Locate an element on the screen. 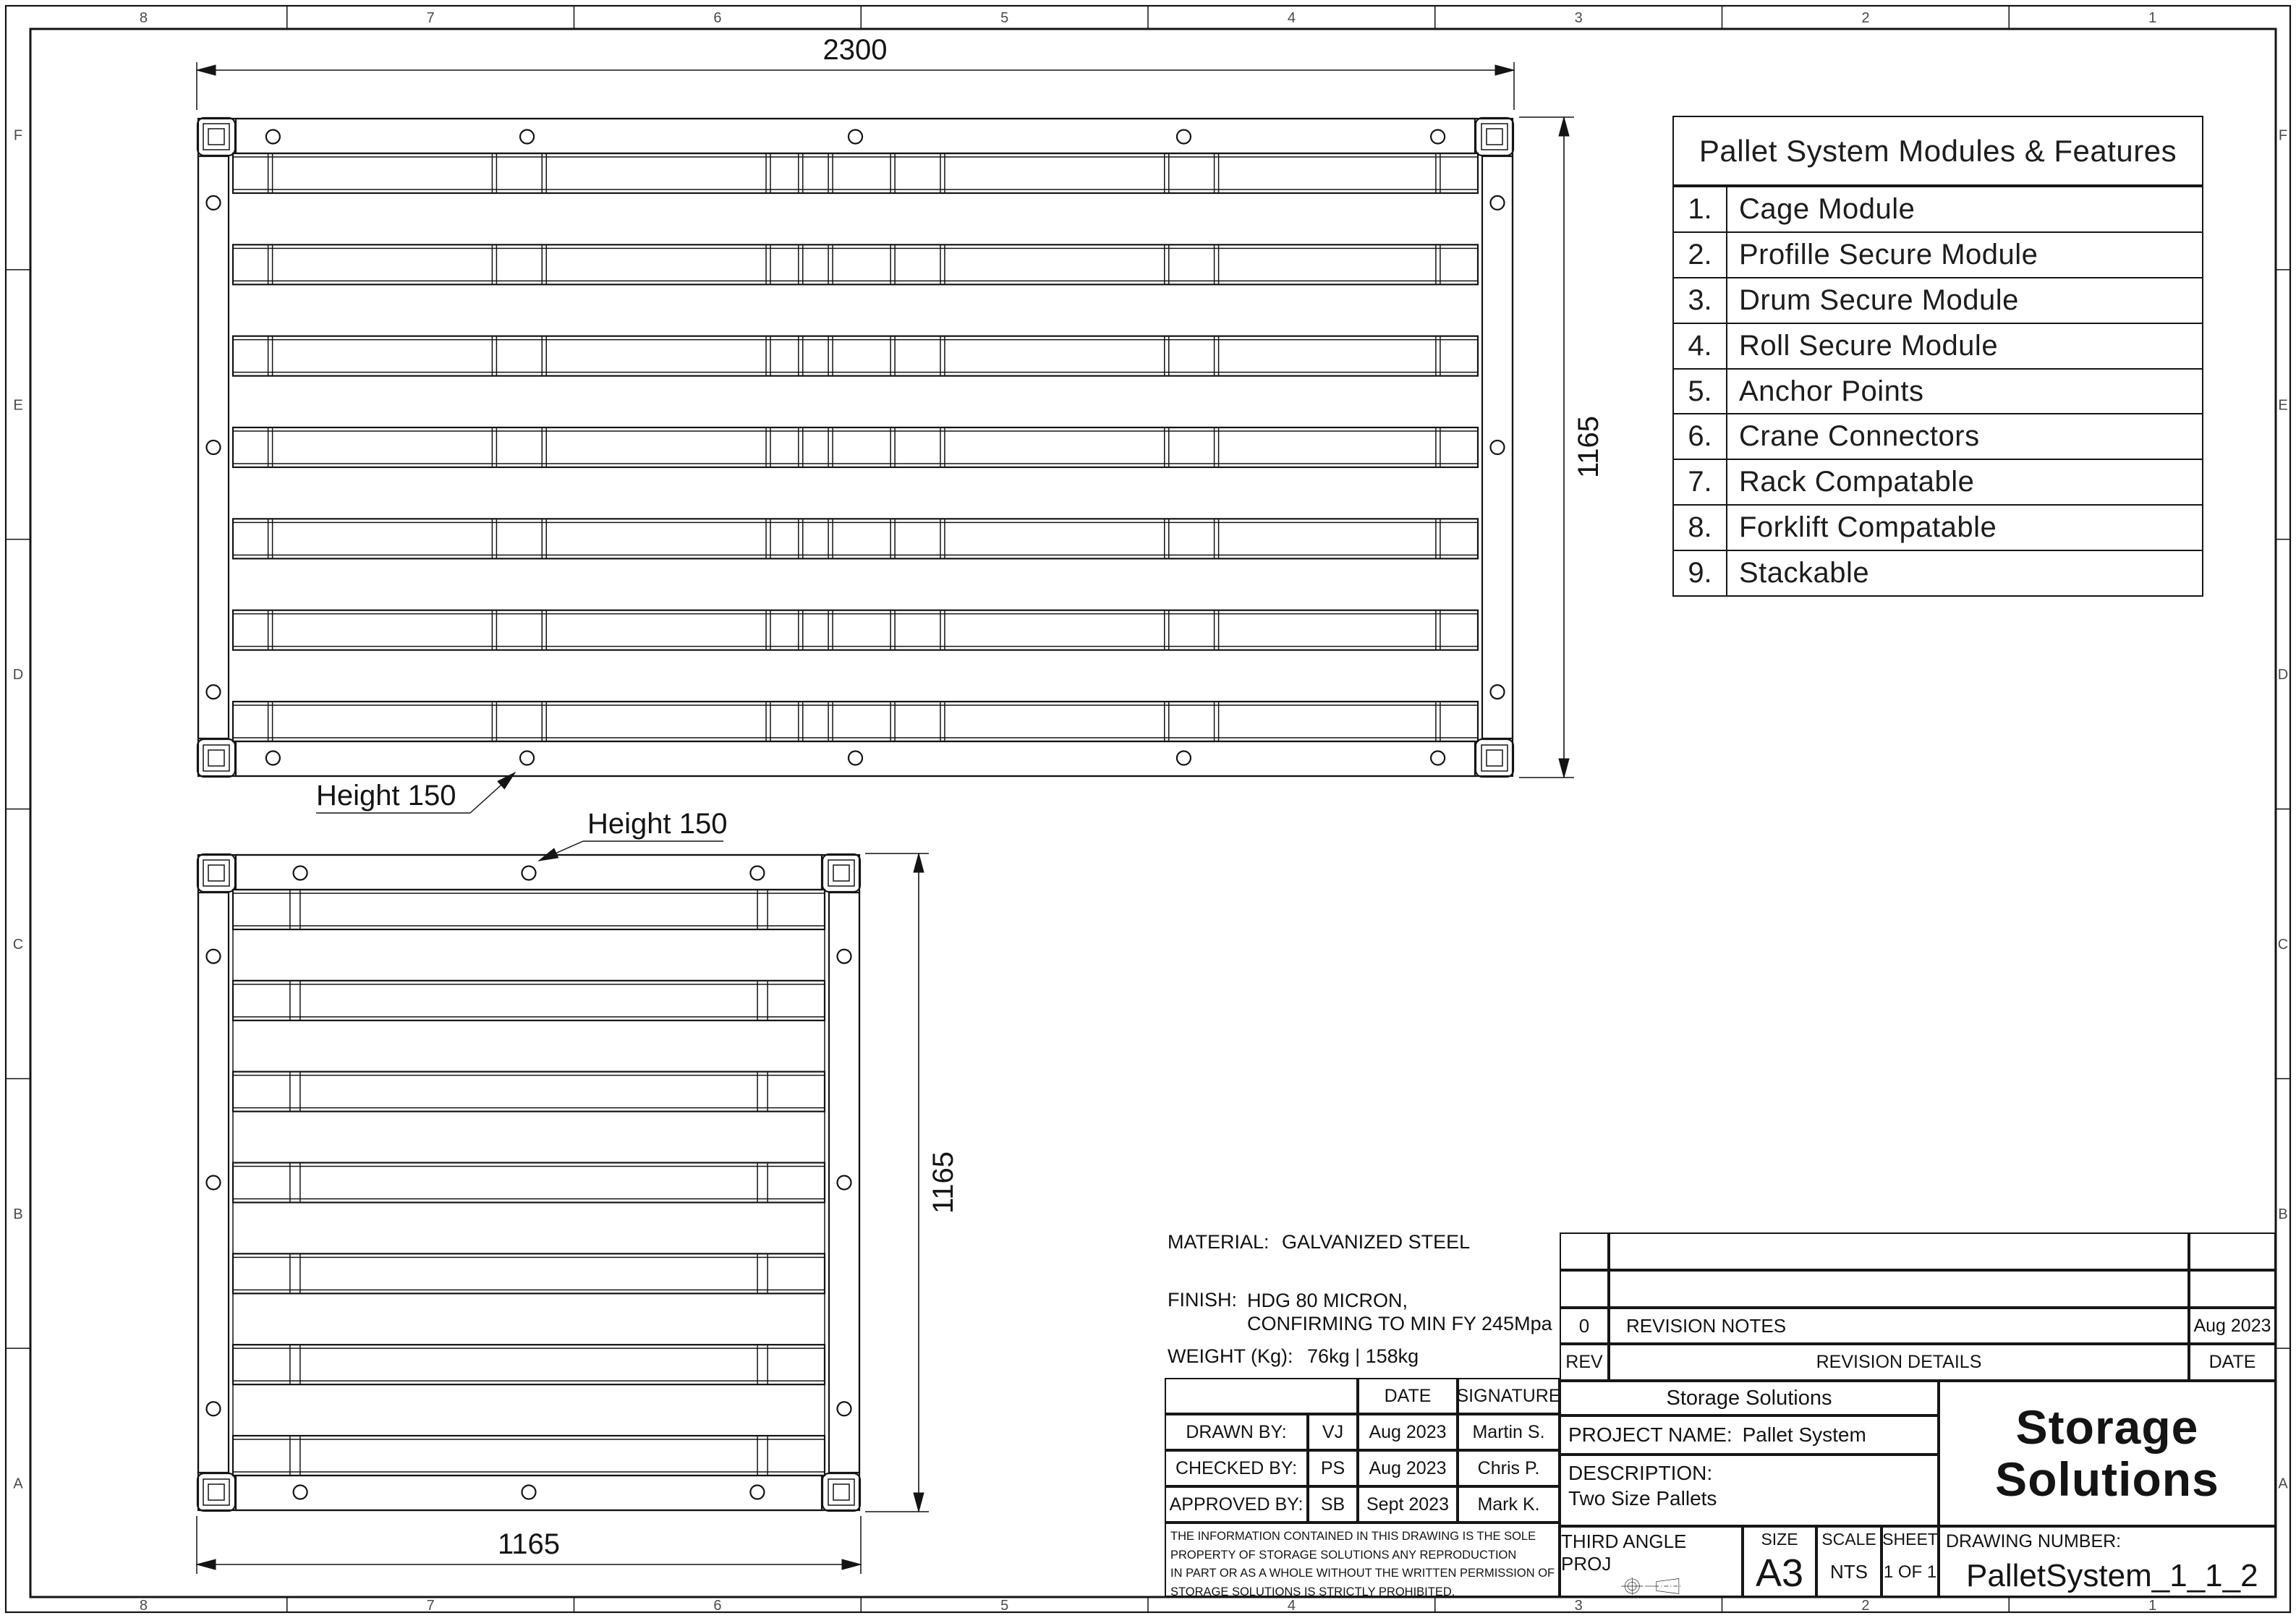  feature-number: 9. is located at coordinates (1700, 573).